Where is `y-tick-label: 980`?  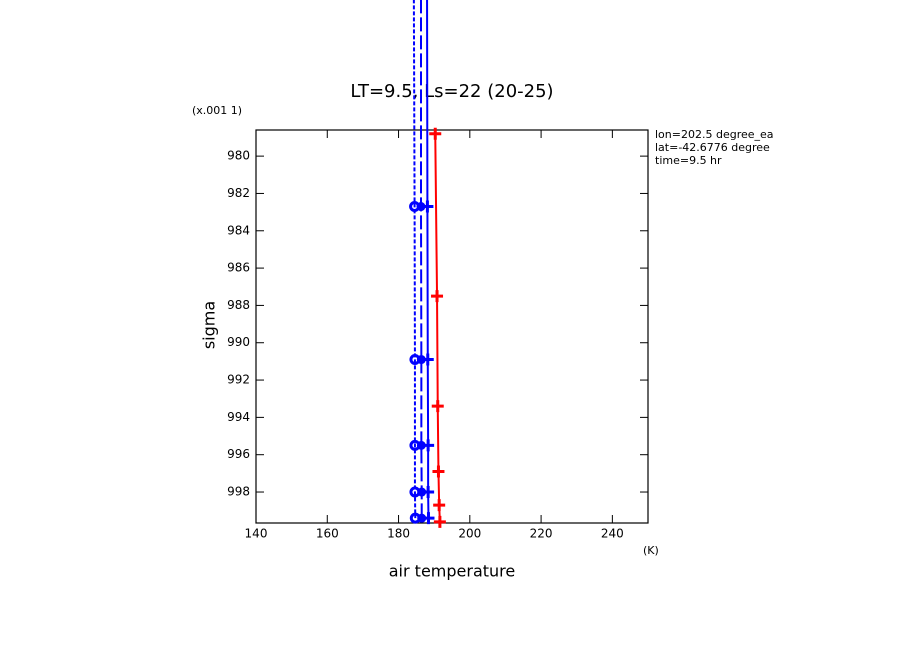
y-tick-label: 980 is located at coordinates (238, 156).